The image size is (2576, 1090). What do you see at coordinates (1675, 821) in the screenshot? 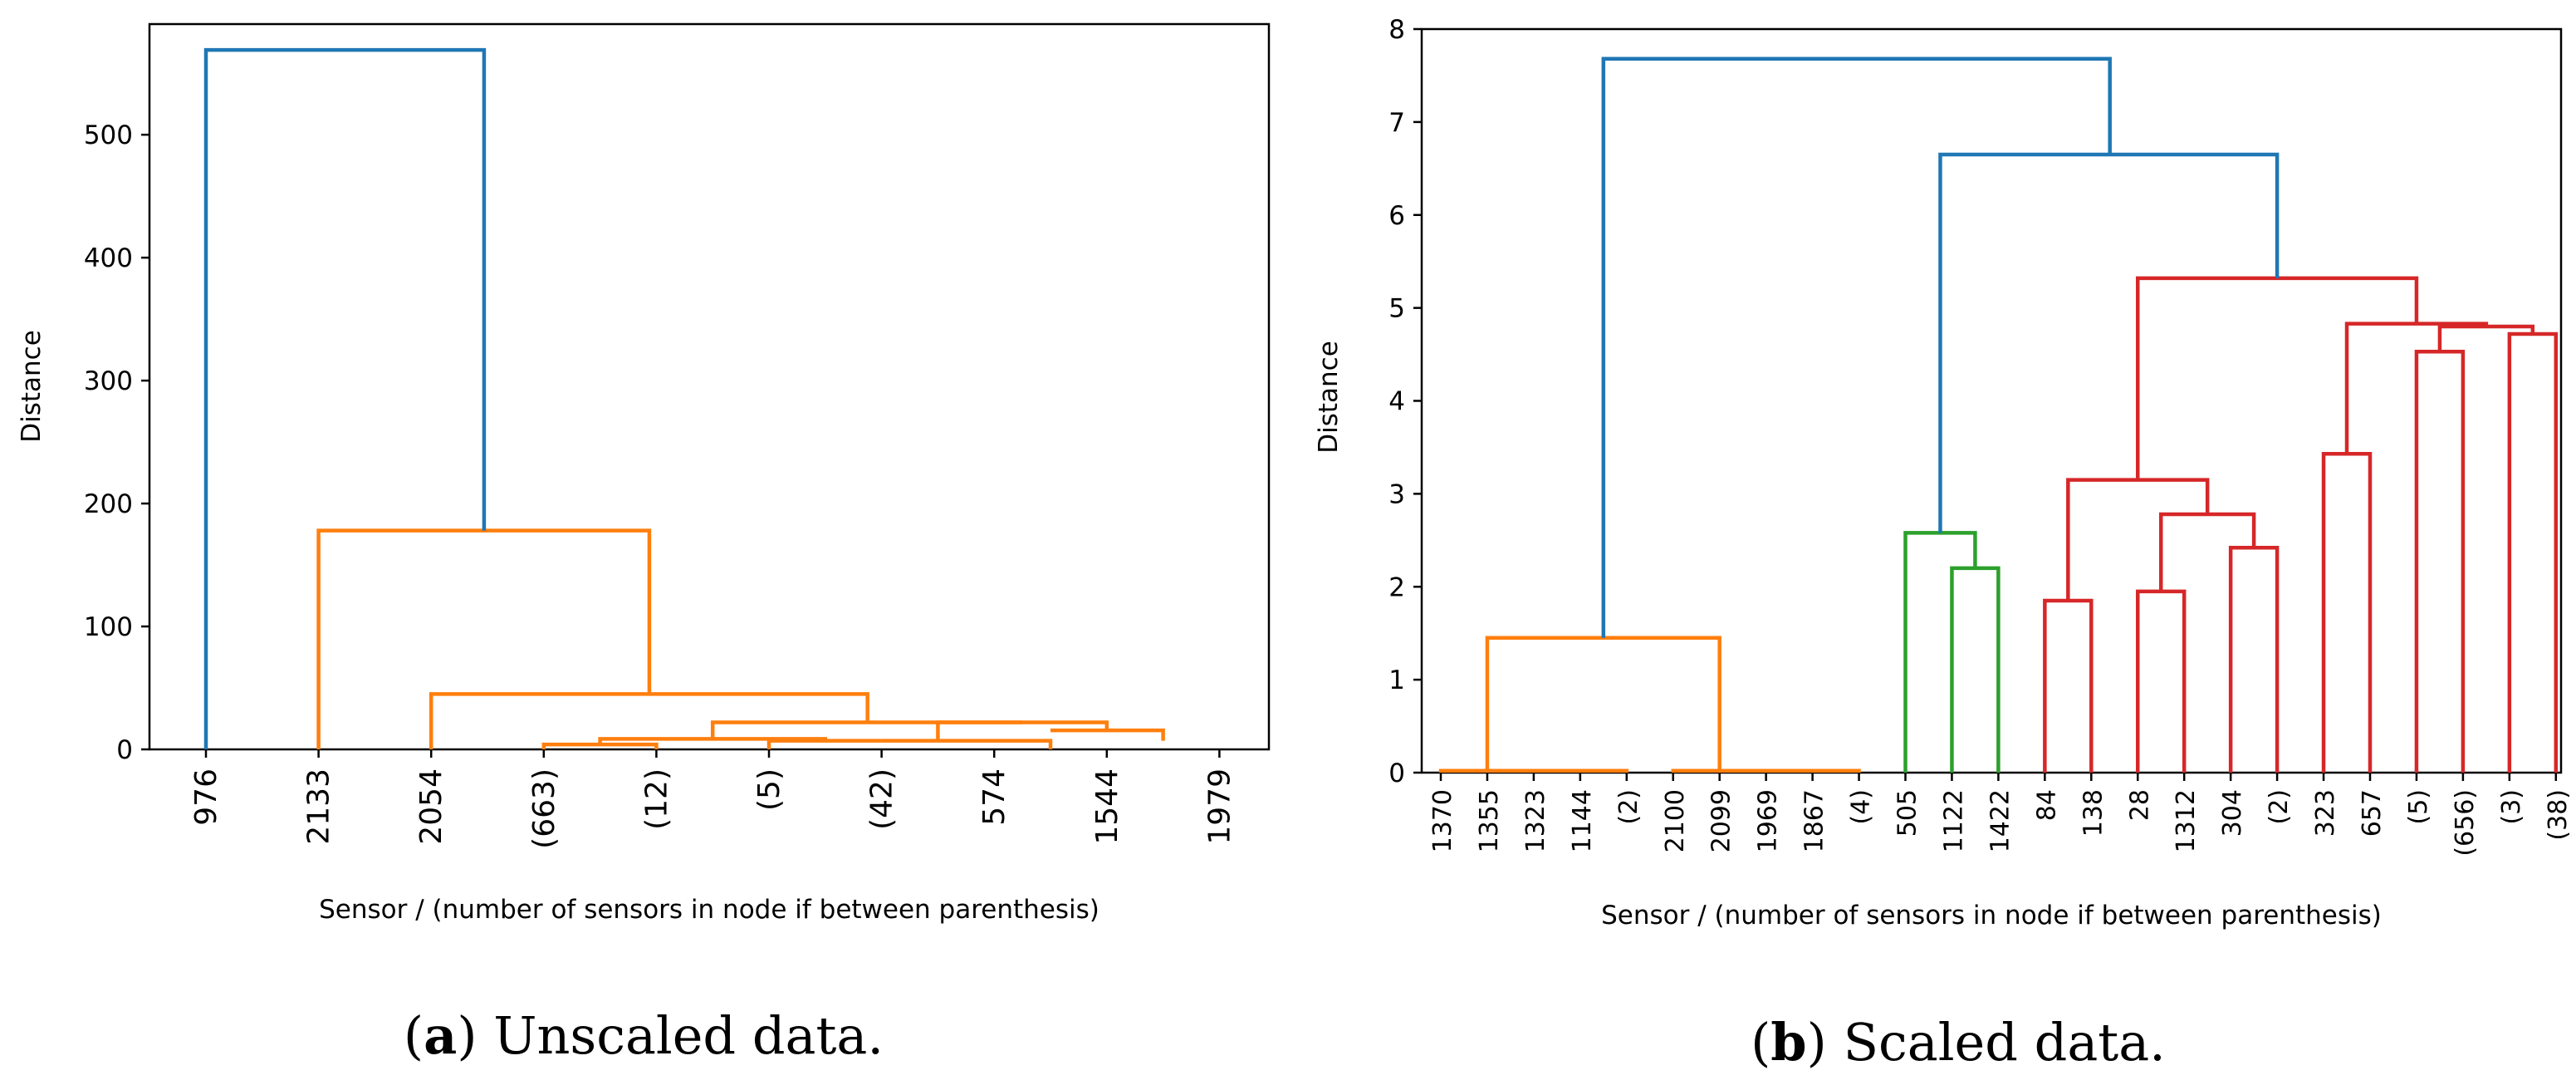
I see `leaf-label-b-5: 2100` at bounding box center [1675, 821].